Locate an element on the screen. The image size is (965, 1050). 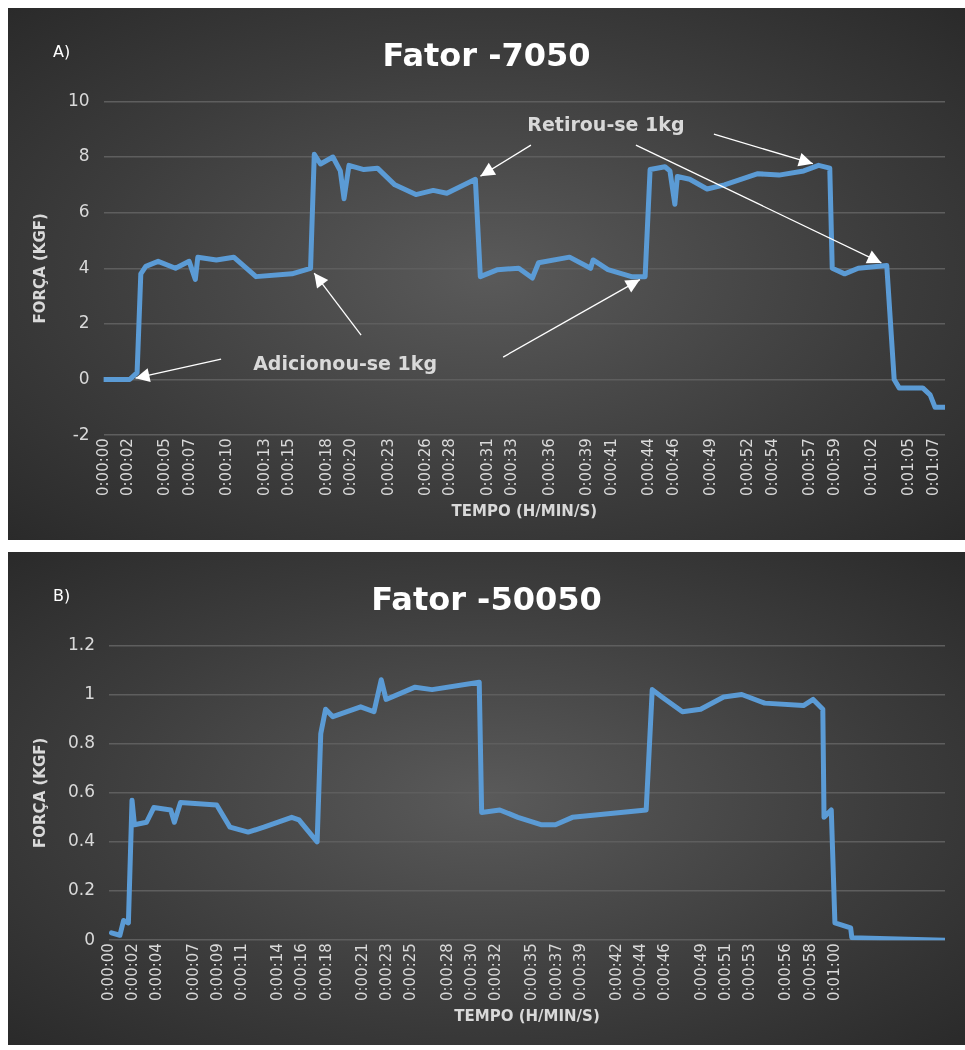
y-tick-label: 2 is located at coordinates (84, 322).